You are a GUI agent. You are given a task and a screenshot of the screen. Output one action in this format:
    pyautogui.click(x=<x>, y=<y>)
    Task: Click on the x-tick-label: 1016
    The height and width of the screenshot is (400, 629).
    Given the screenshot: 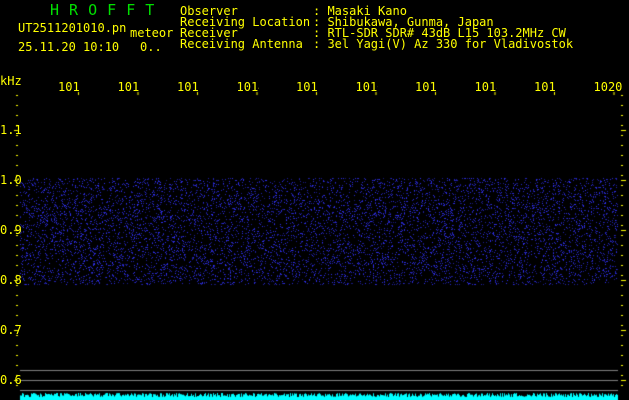 What is the action you would take?
    pyautogui.click(x=367, y=87)
    